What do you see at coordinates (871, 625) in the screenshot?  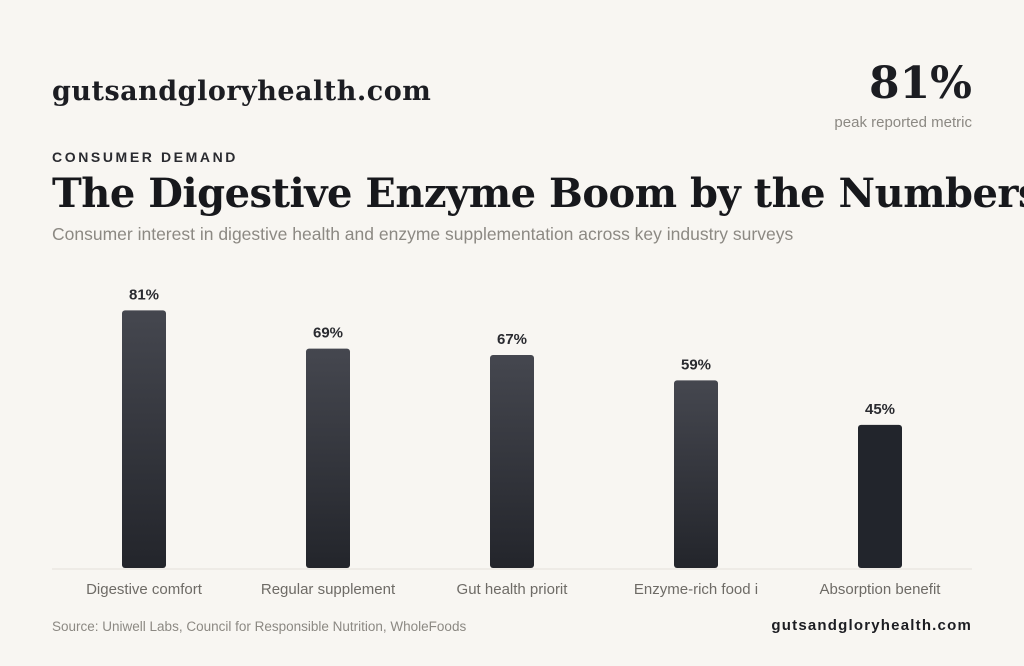 I see `footer-brand: gutsandgloryhealth.com` at bounding box center [871, 625].